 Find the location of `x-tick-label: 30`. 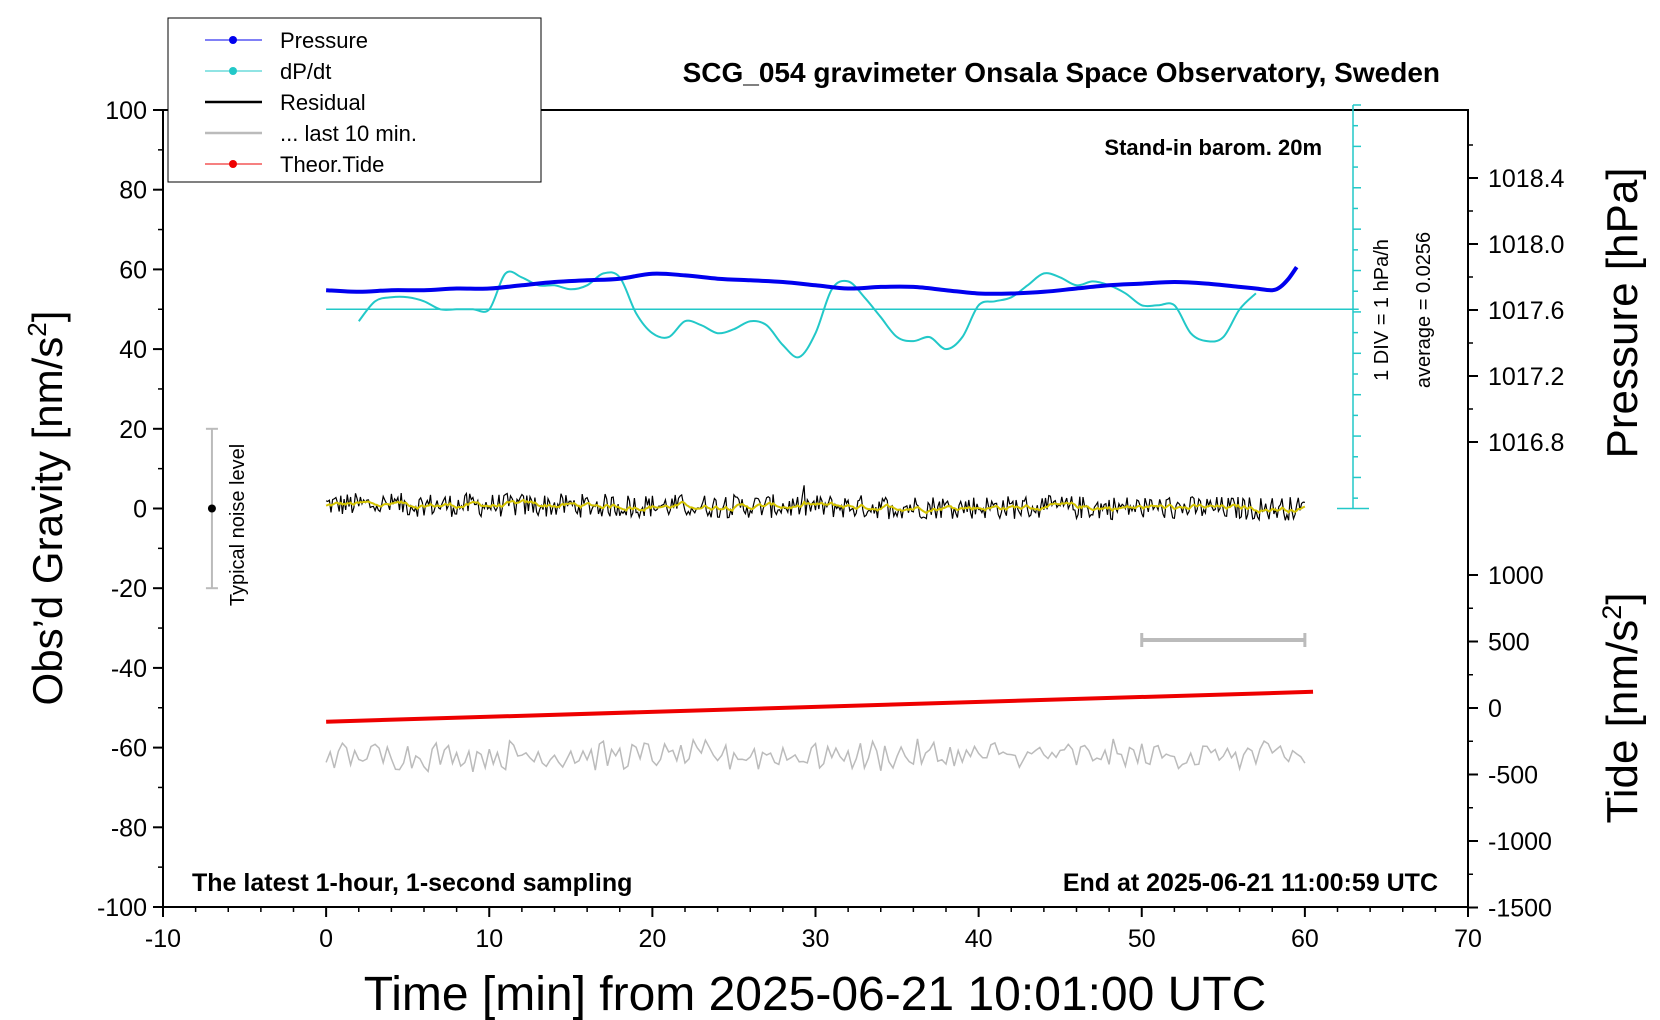

x-tick-label: 30 is located at coordinates (816, 939).